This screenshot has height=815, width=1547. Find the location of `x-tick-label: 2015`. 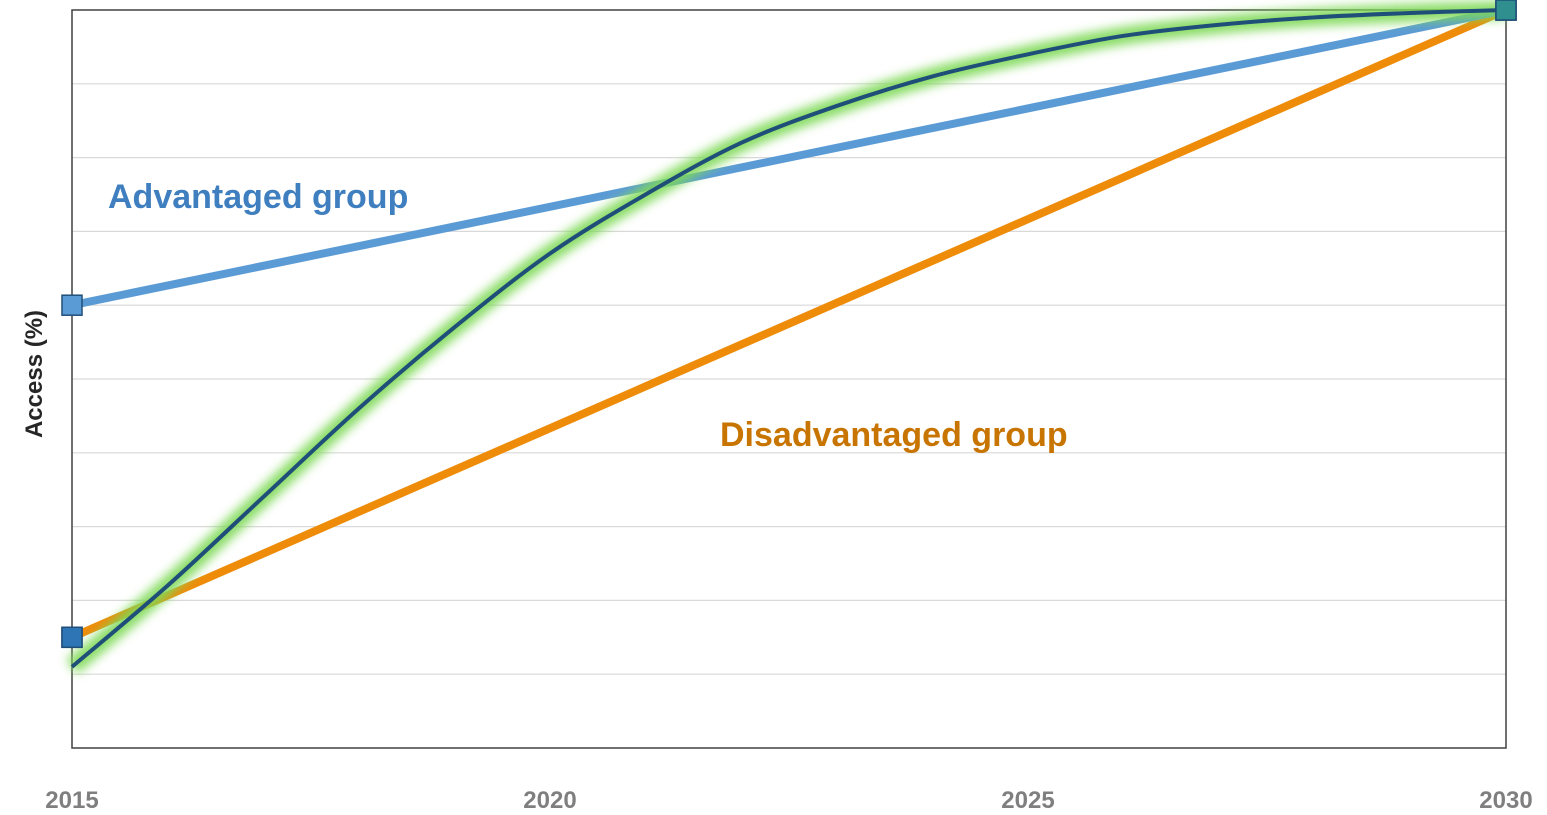

x-tick-label: 2015 is located at coordinates (71, 800).